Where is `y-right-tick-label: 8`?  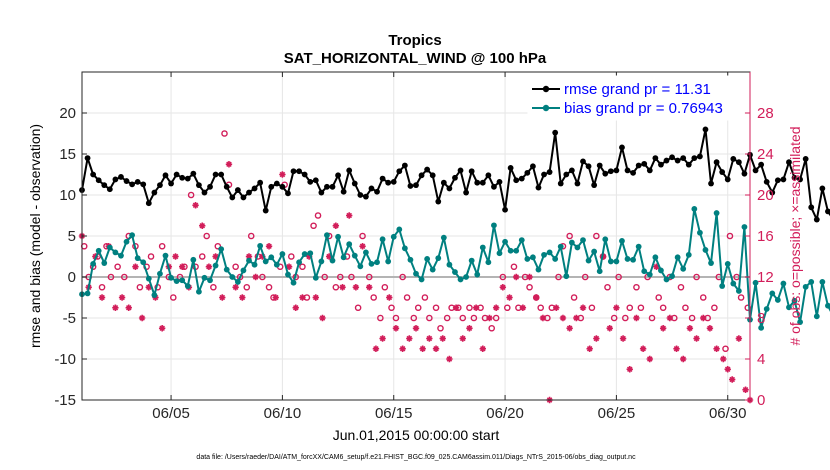
y-right-tick-label: 8 is located at coordinates (761, 318).